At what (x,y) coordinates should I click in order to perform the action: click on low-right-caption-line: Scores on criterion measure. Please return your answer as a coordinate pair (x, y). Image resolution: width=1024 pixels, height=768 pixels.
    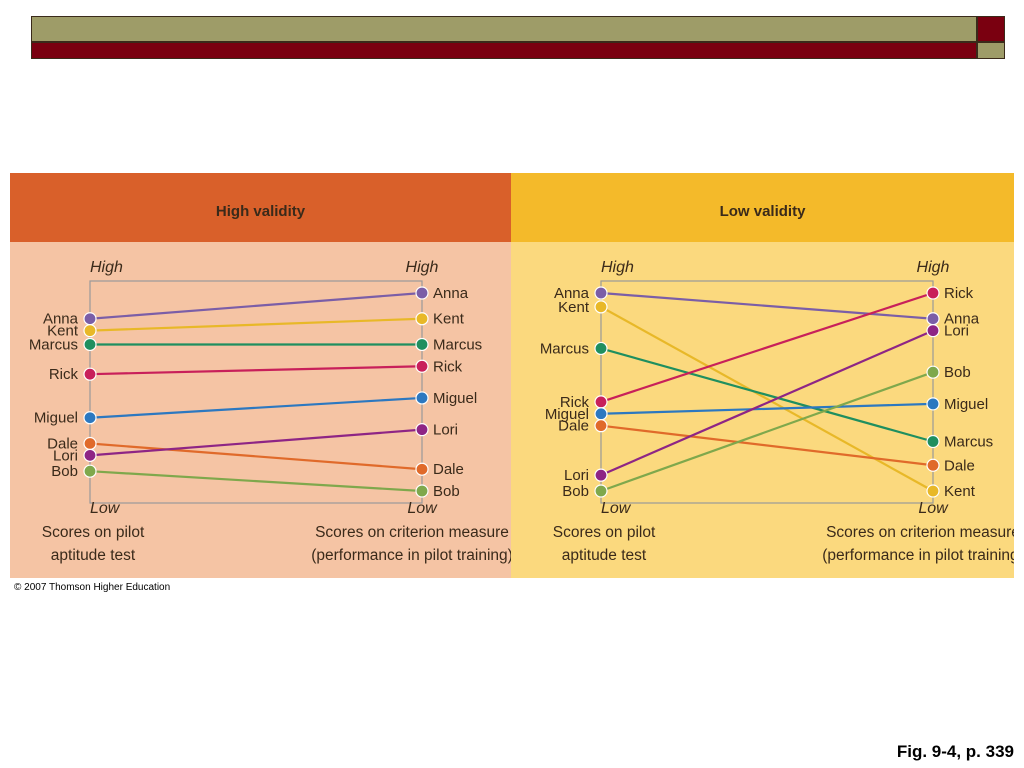
    Looking at the image, I should click on (920, 532).